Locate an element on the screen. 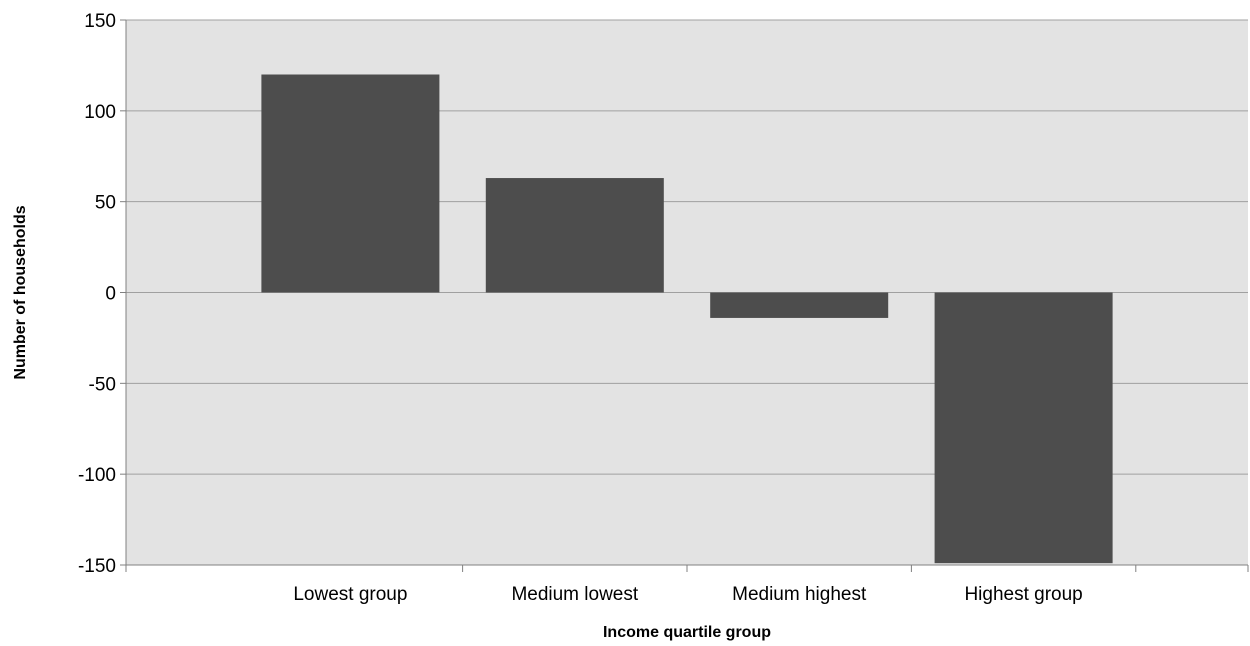 Image resolution: width=1250 pixels, height=646 pixels. y-tick-label: 150 is located at coordinates (100, 21).